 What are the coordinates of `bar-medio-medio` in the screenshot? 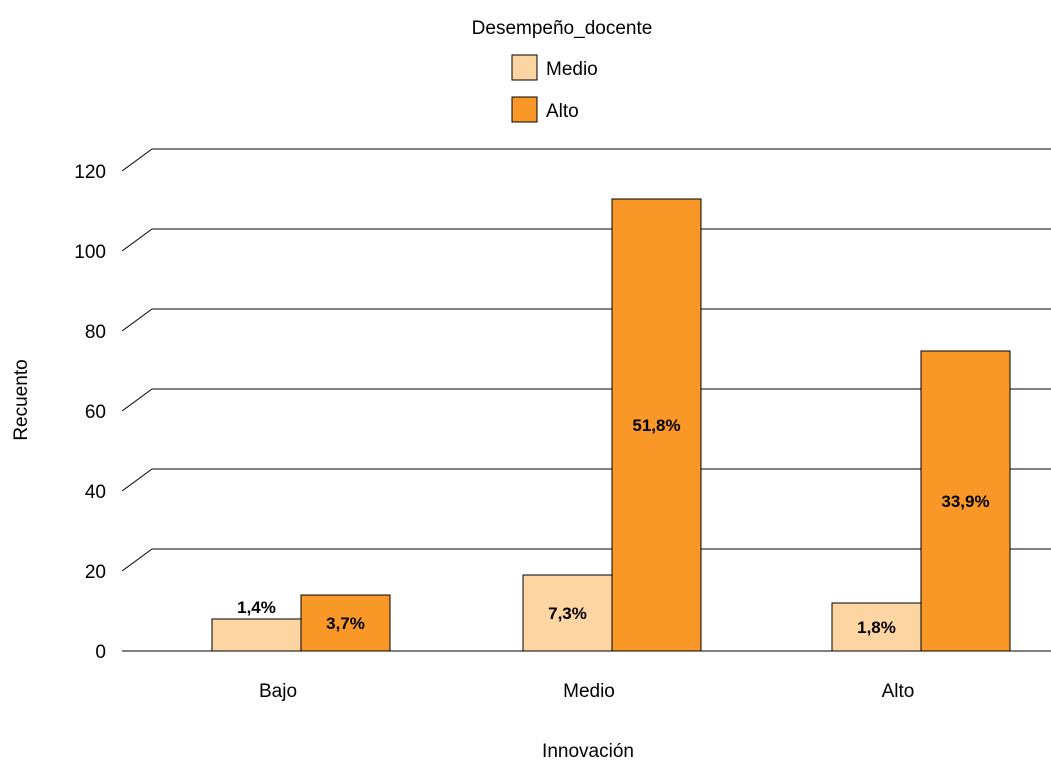 It's located at (567, 613).